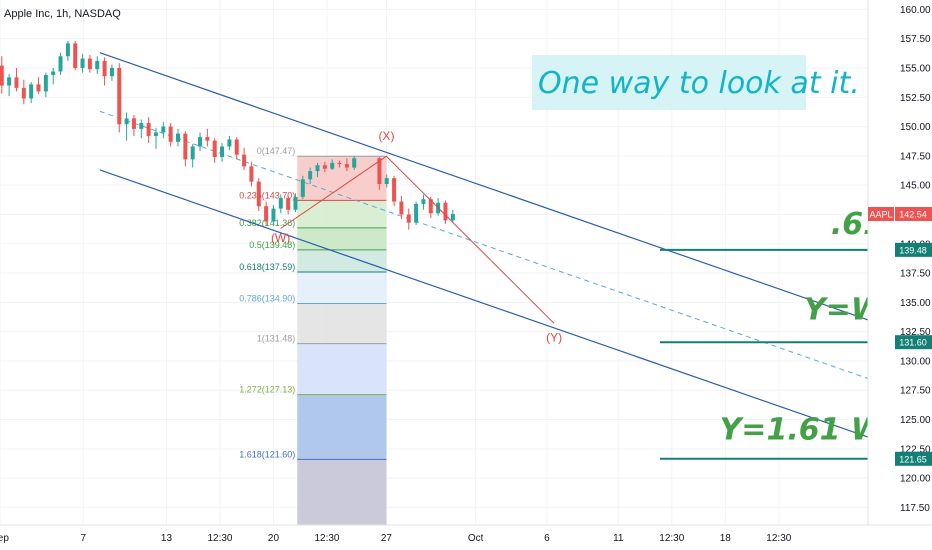  Describe the element at coordinates (554, 337) in the screenshot. I see `wave-label: (Y)` at that location.